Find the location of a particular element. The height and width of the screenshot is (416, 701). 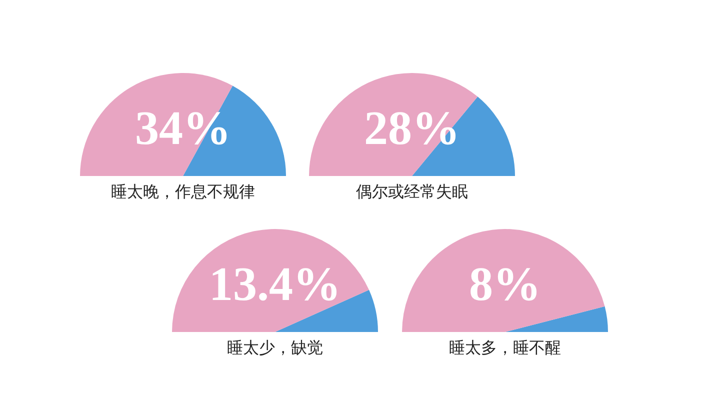

text: 睡太晚，作息不规律 is located at coordinates (183, 191).